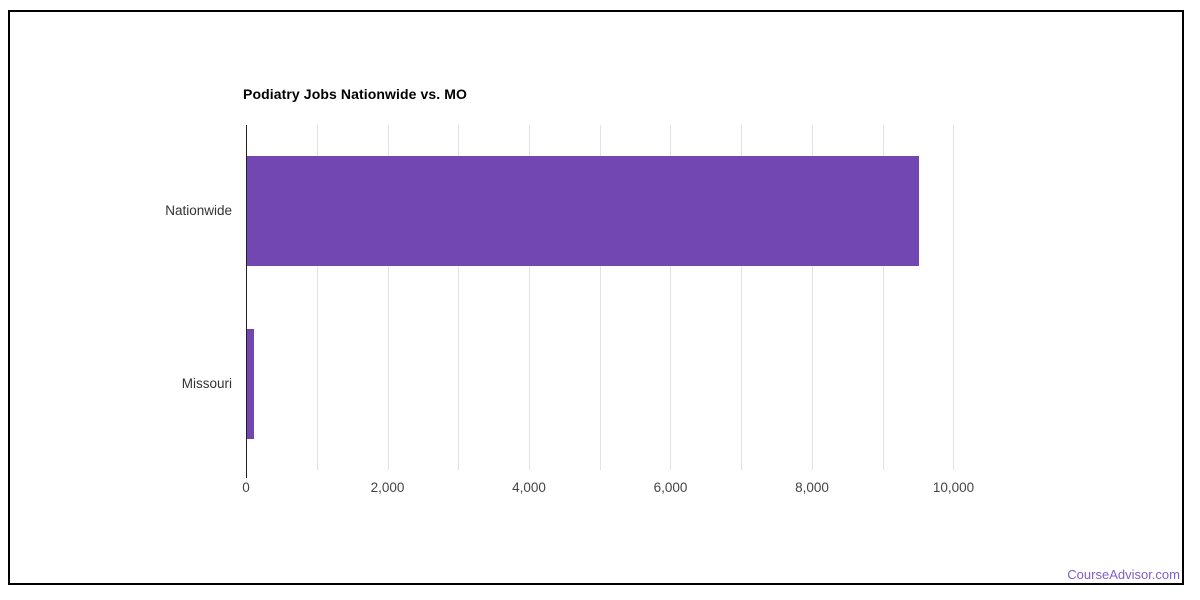 The width and height of the screenshot is (1200, 600). What do you see at coordinates (583, 211) in the screenshot?
I see `bar-nationwide` at bounding box center [583, 211].